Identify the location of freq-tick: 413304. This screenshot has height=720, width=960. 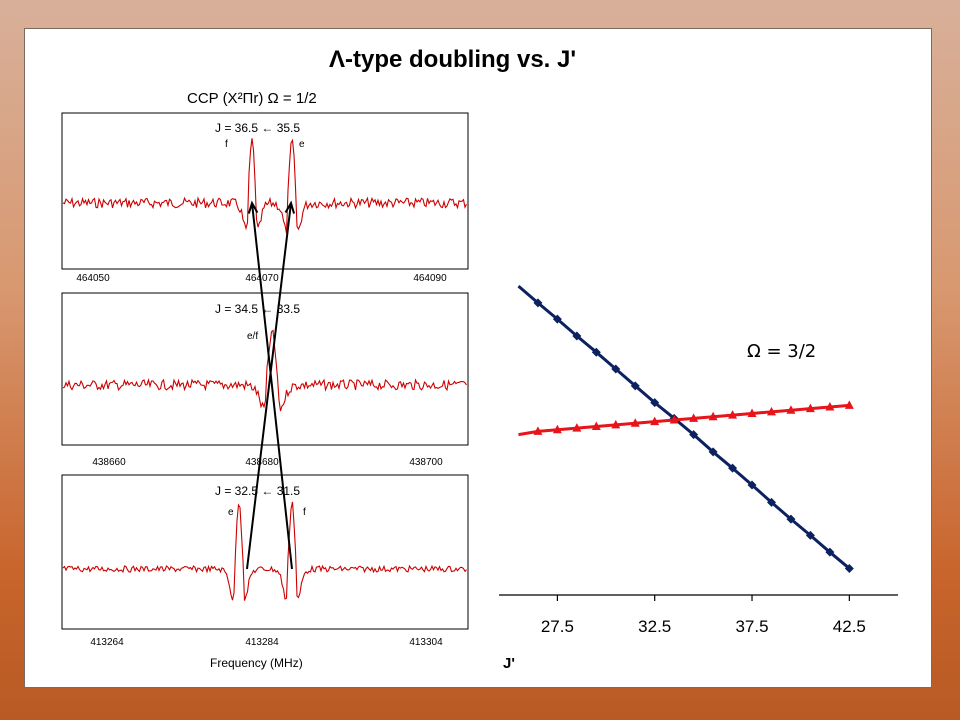
(426, 642).